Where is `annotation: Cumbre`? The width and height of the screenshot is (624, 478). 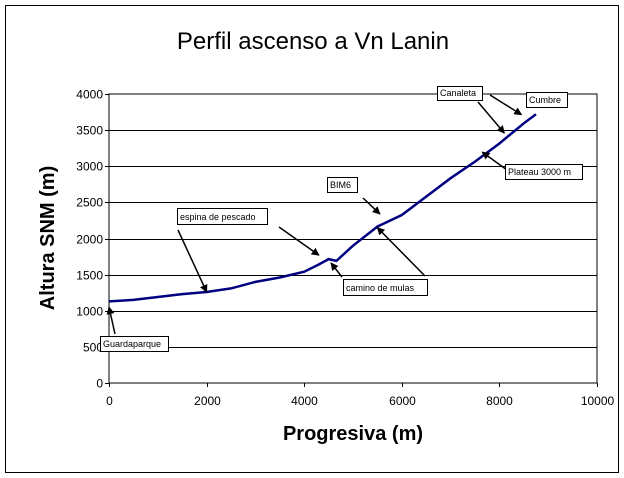 annotation: Cumbre is located at coordinates (528, 104).